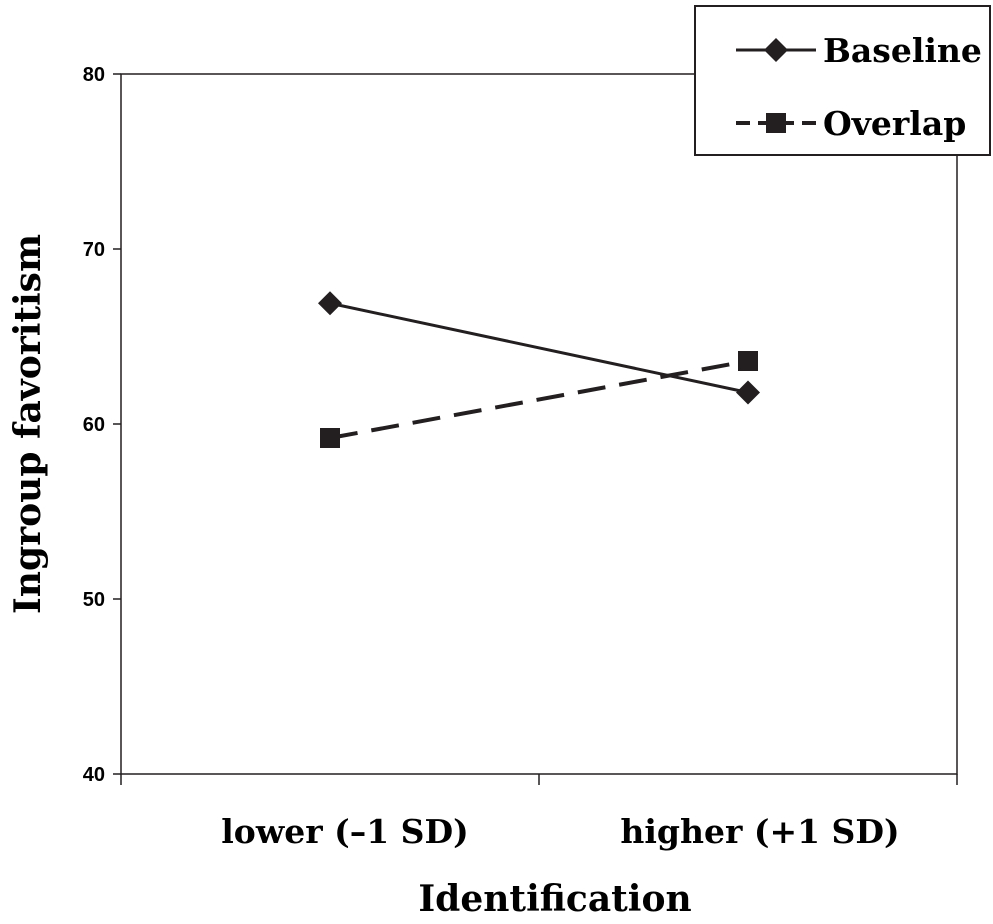 This screenshot has height=924, width=993. I want to click on y-tick-label: 80, so click(94, 75).